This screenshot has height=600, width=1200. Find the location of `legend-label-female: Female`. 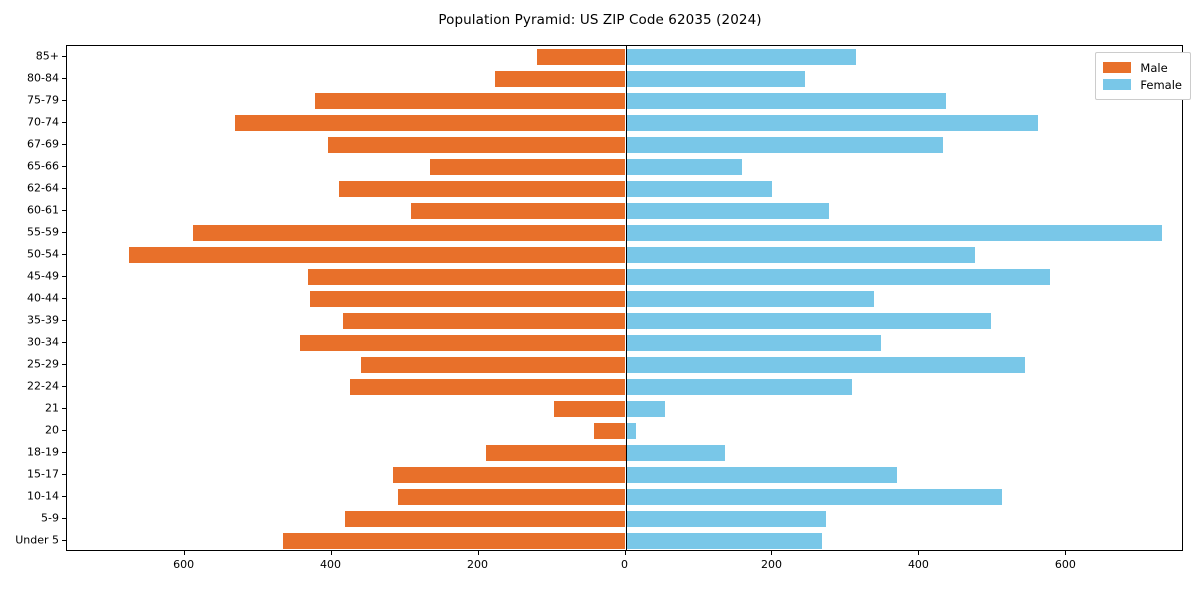

legend-label-female: Female is located at coordinates (1161, 84).